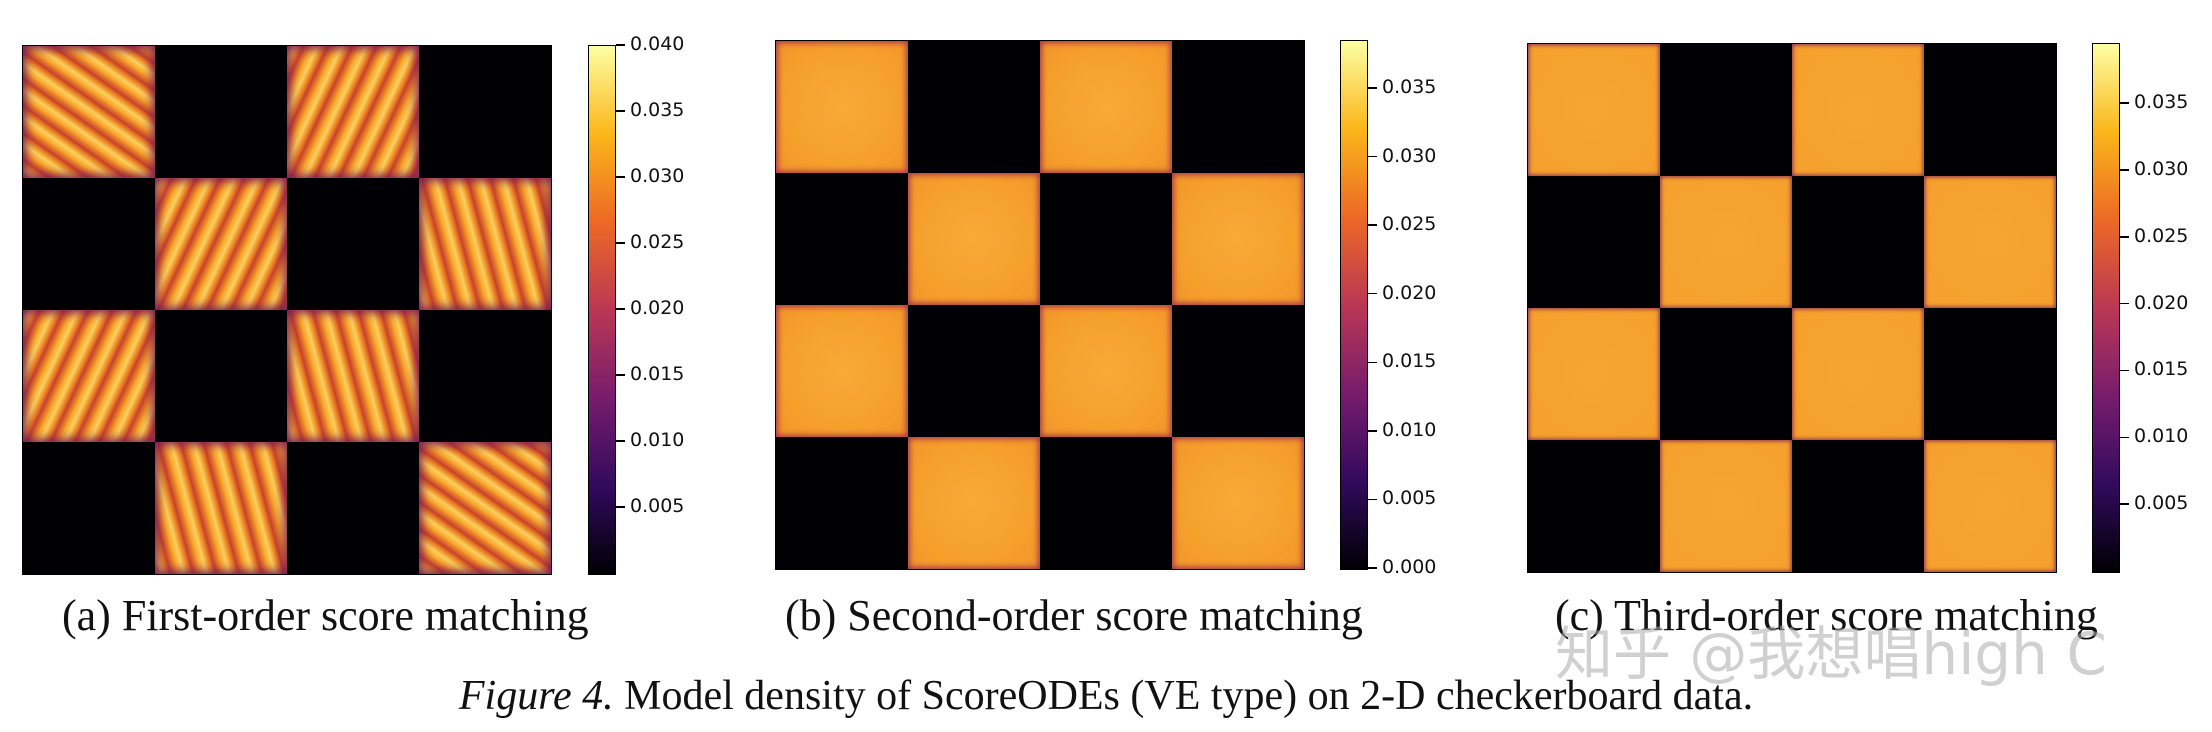 This screenshot has height=732, width=2212. What do you see at coordinates (1074, 615) in the screenshot?
I see `panel-caption-b: (b) Second-order score matching` at bounding box center [1074, 615].